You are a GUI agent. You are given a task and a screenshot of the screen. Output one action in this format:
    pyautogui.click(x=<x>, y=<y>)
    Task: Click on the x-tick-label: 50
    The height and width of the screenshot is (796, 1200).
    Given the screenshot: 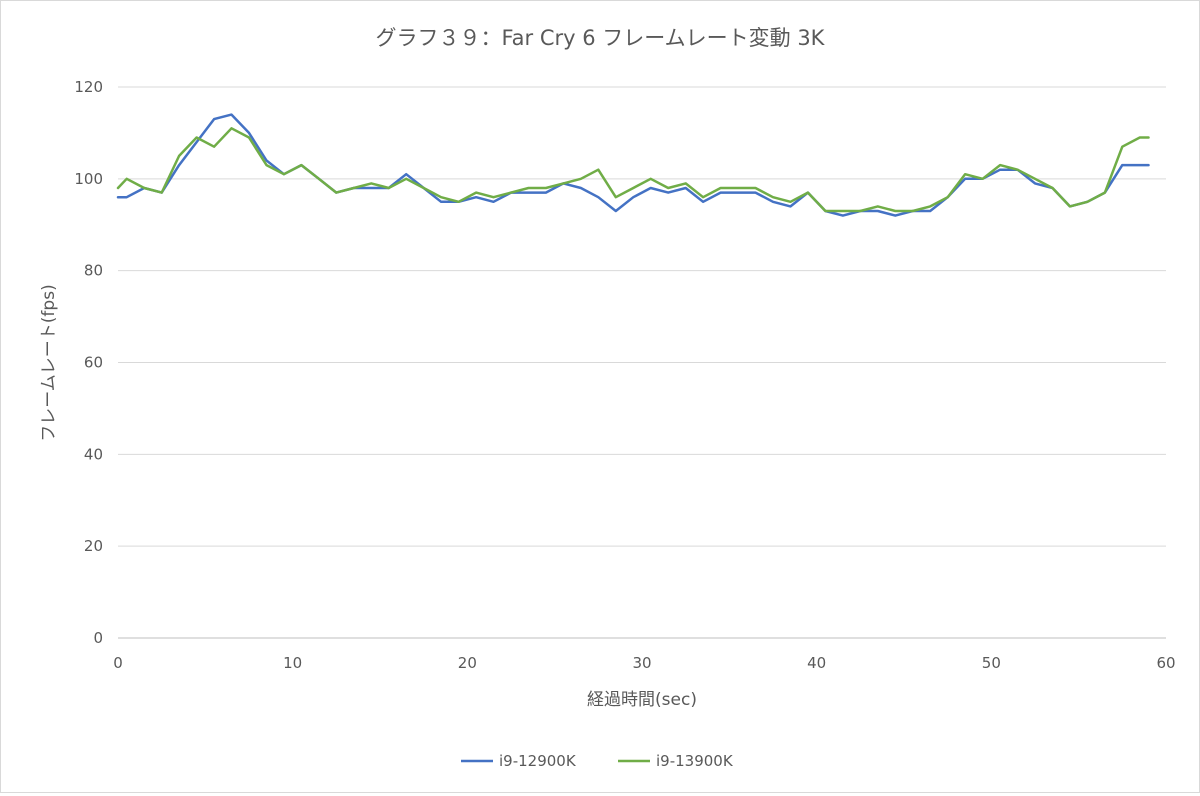 What is the action you would take?
    pyautogui.click(x=991, y=663)
    